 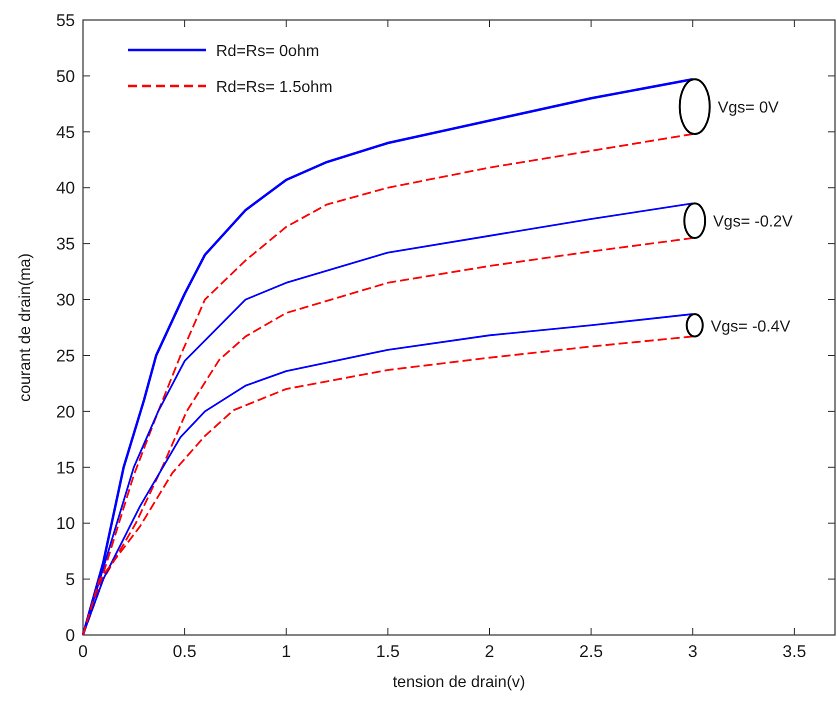 I want to click on y-tick-label: 35, so click(x=65, y=244).